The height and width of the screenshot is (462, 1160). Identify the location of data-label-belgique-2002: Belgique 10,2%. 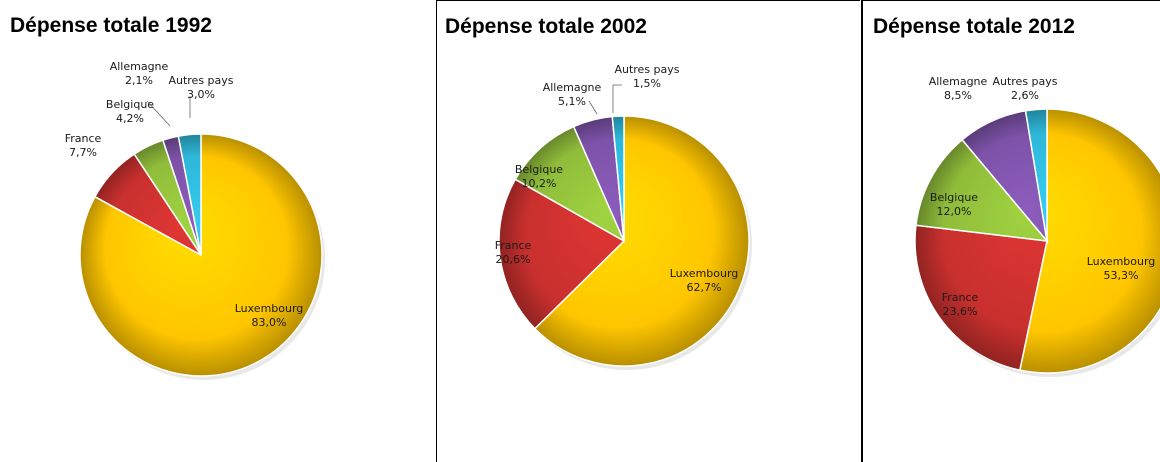
(539, 176).